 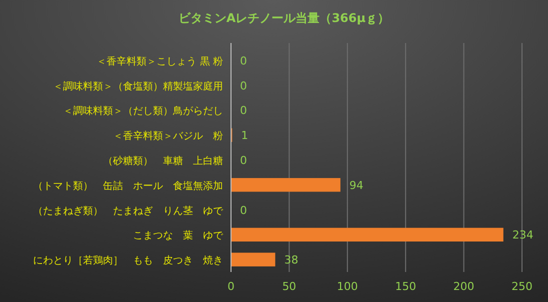 What do you see at coordinates (231, 286) in the screenshot?
I see `x-tick-label: 0` at bounding box center [231, 286].